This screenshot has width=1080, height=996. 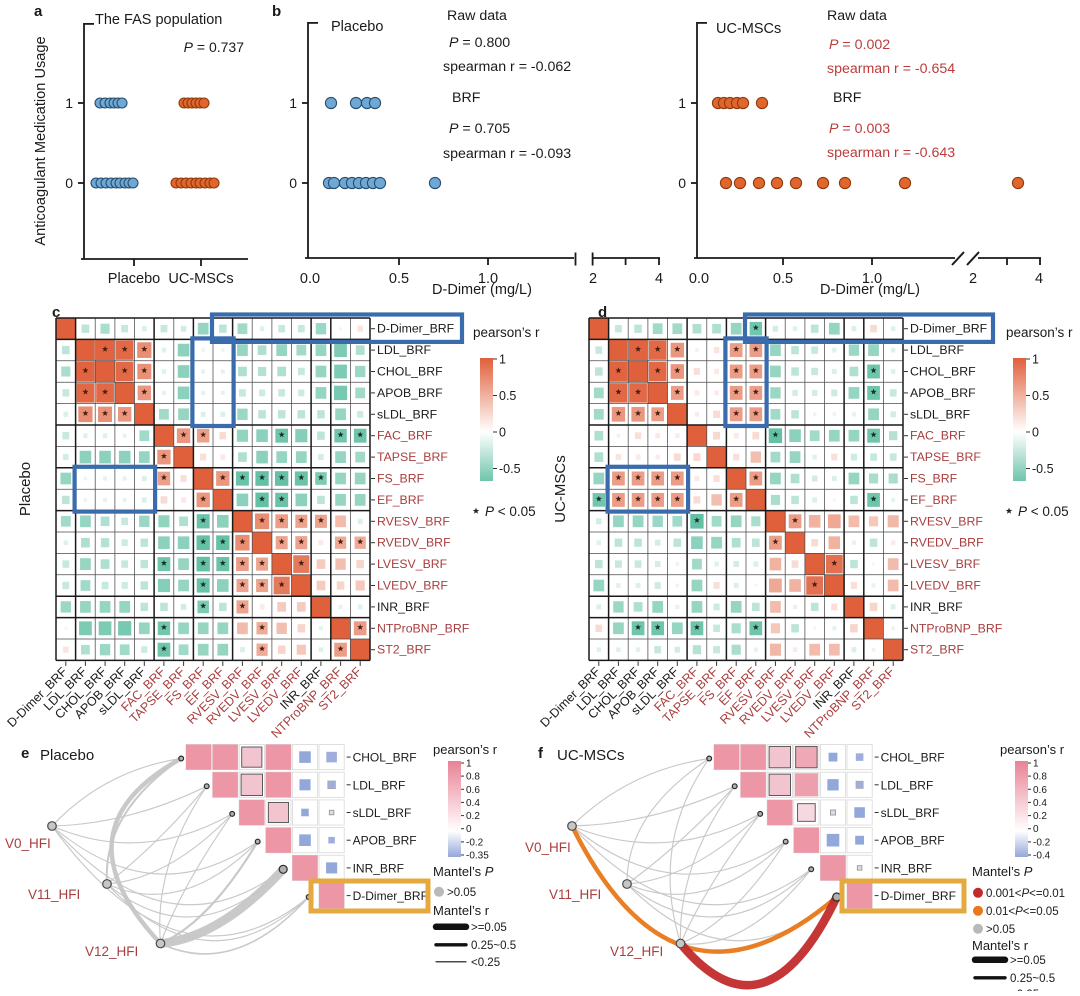 I want to click on svg-text: 2, so click(x=593, y=279).